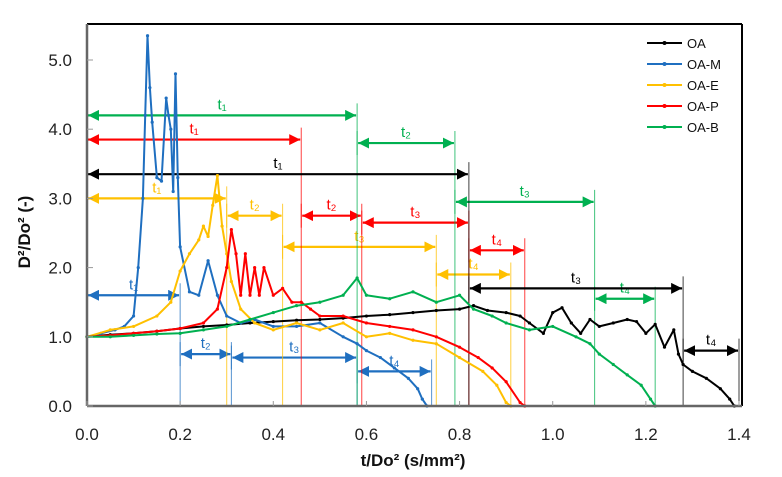 The width and height of the screenshot is (782, 477). I want to click on legend-label: OA, so click(696, 43).